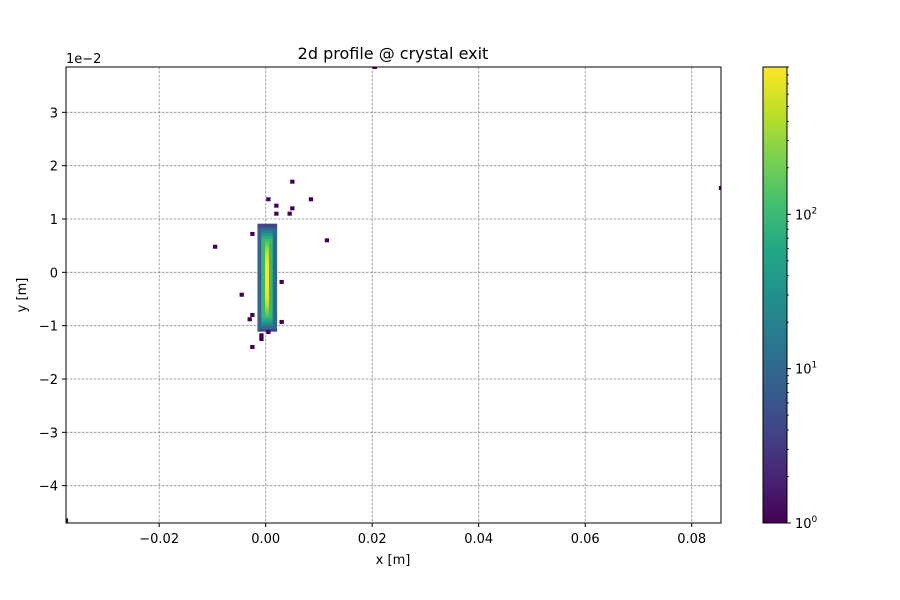 This screenshot has width=900, height=600. What do you see at coordinates (48, 327) in the screenshot?
I see `y-tick-label: −1` at bounding box center [48, 327].